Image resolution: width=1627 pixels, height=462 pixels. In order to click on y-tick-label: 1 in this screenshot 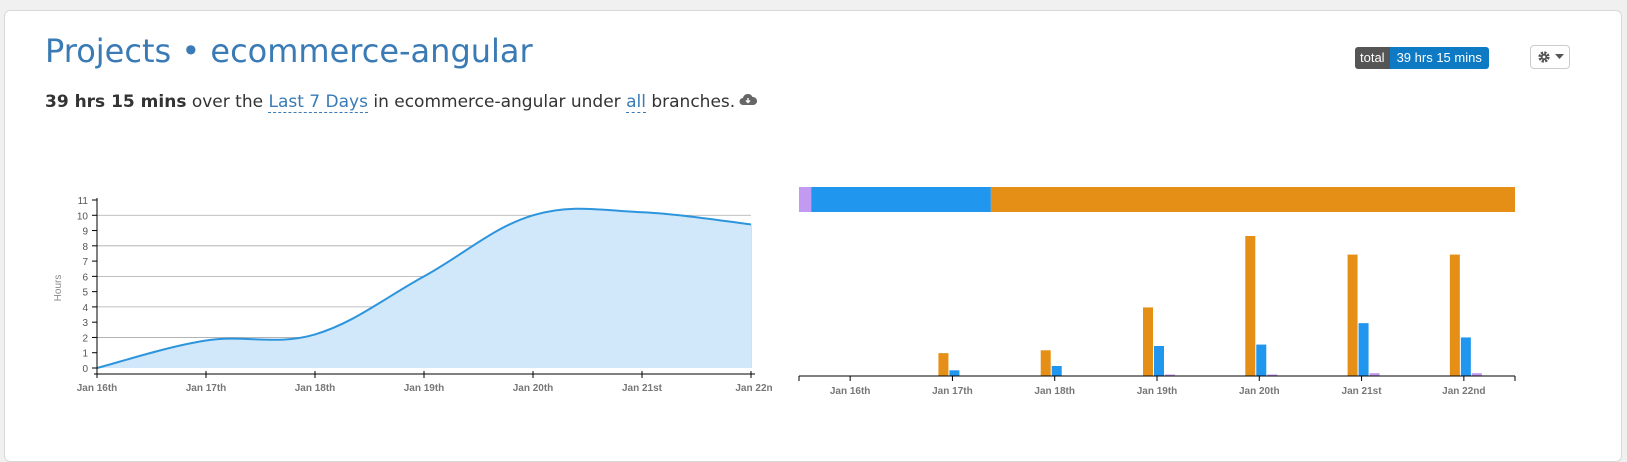, I will do `click(85, 354)`.